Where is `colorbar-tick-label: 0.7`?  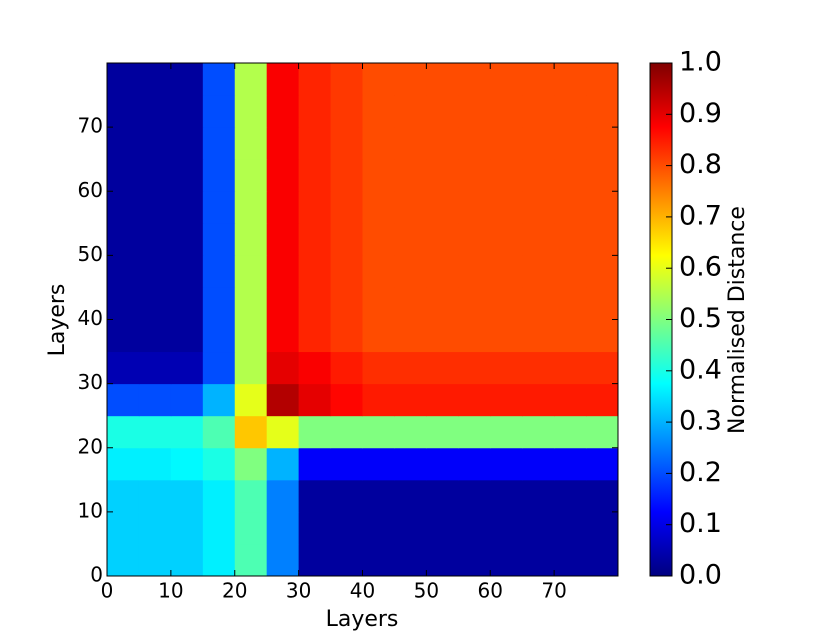 colorbar-tick-label: 0.7 is located at coordinates (700, 215).